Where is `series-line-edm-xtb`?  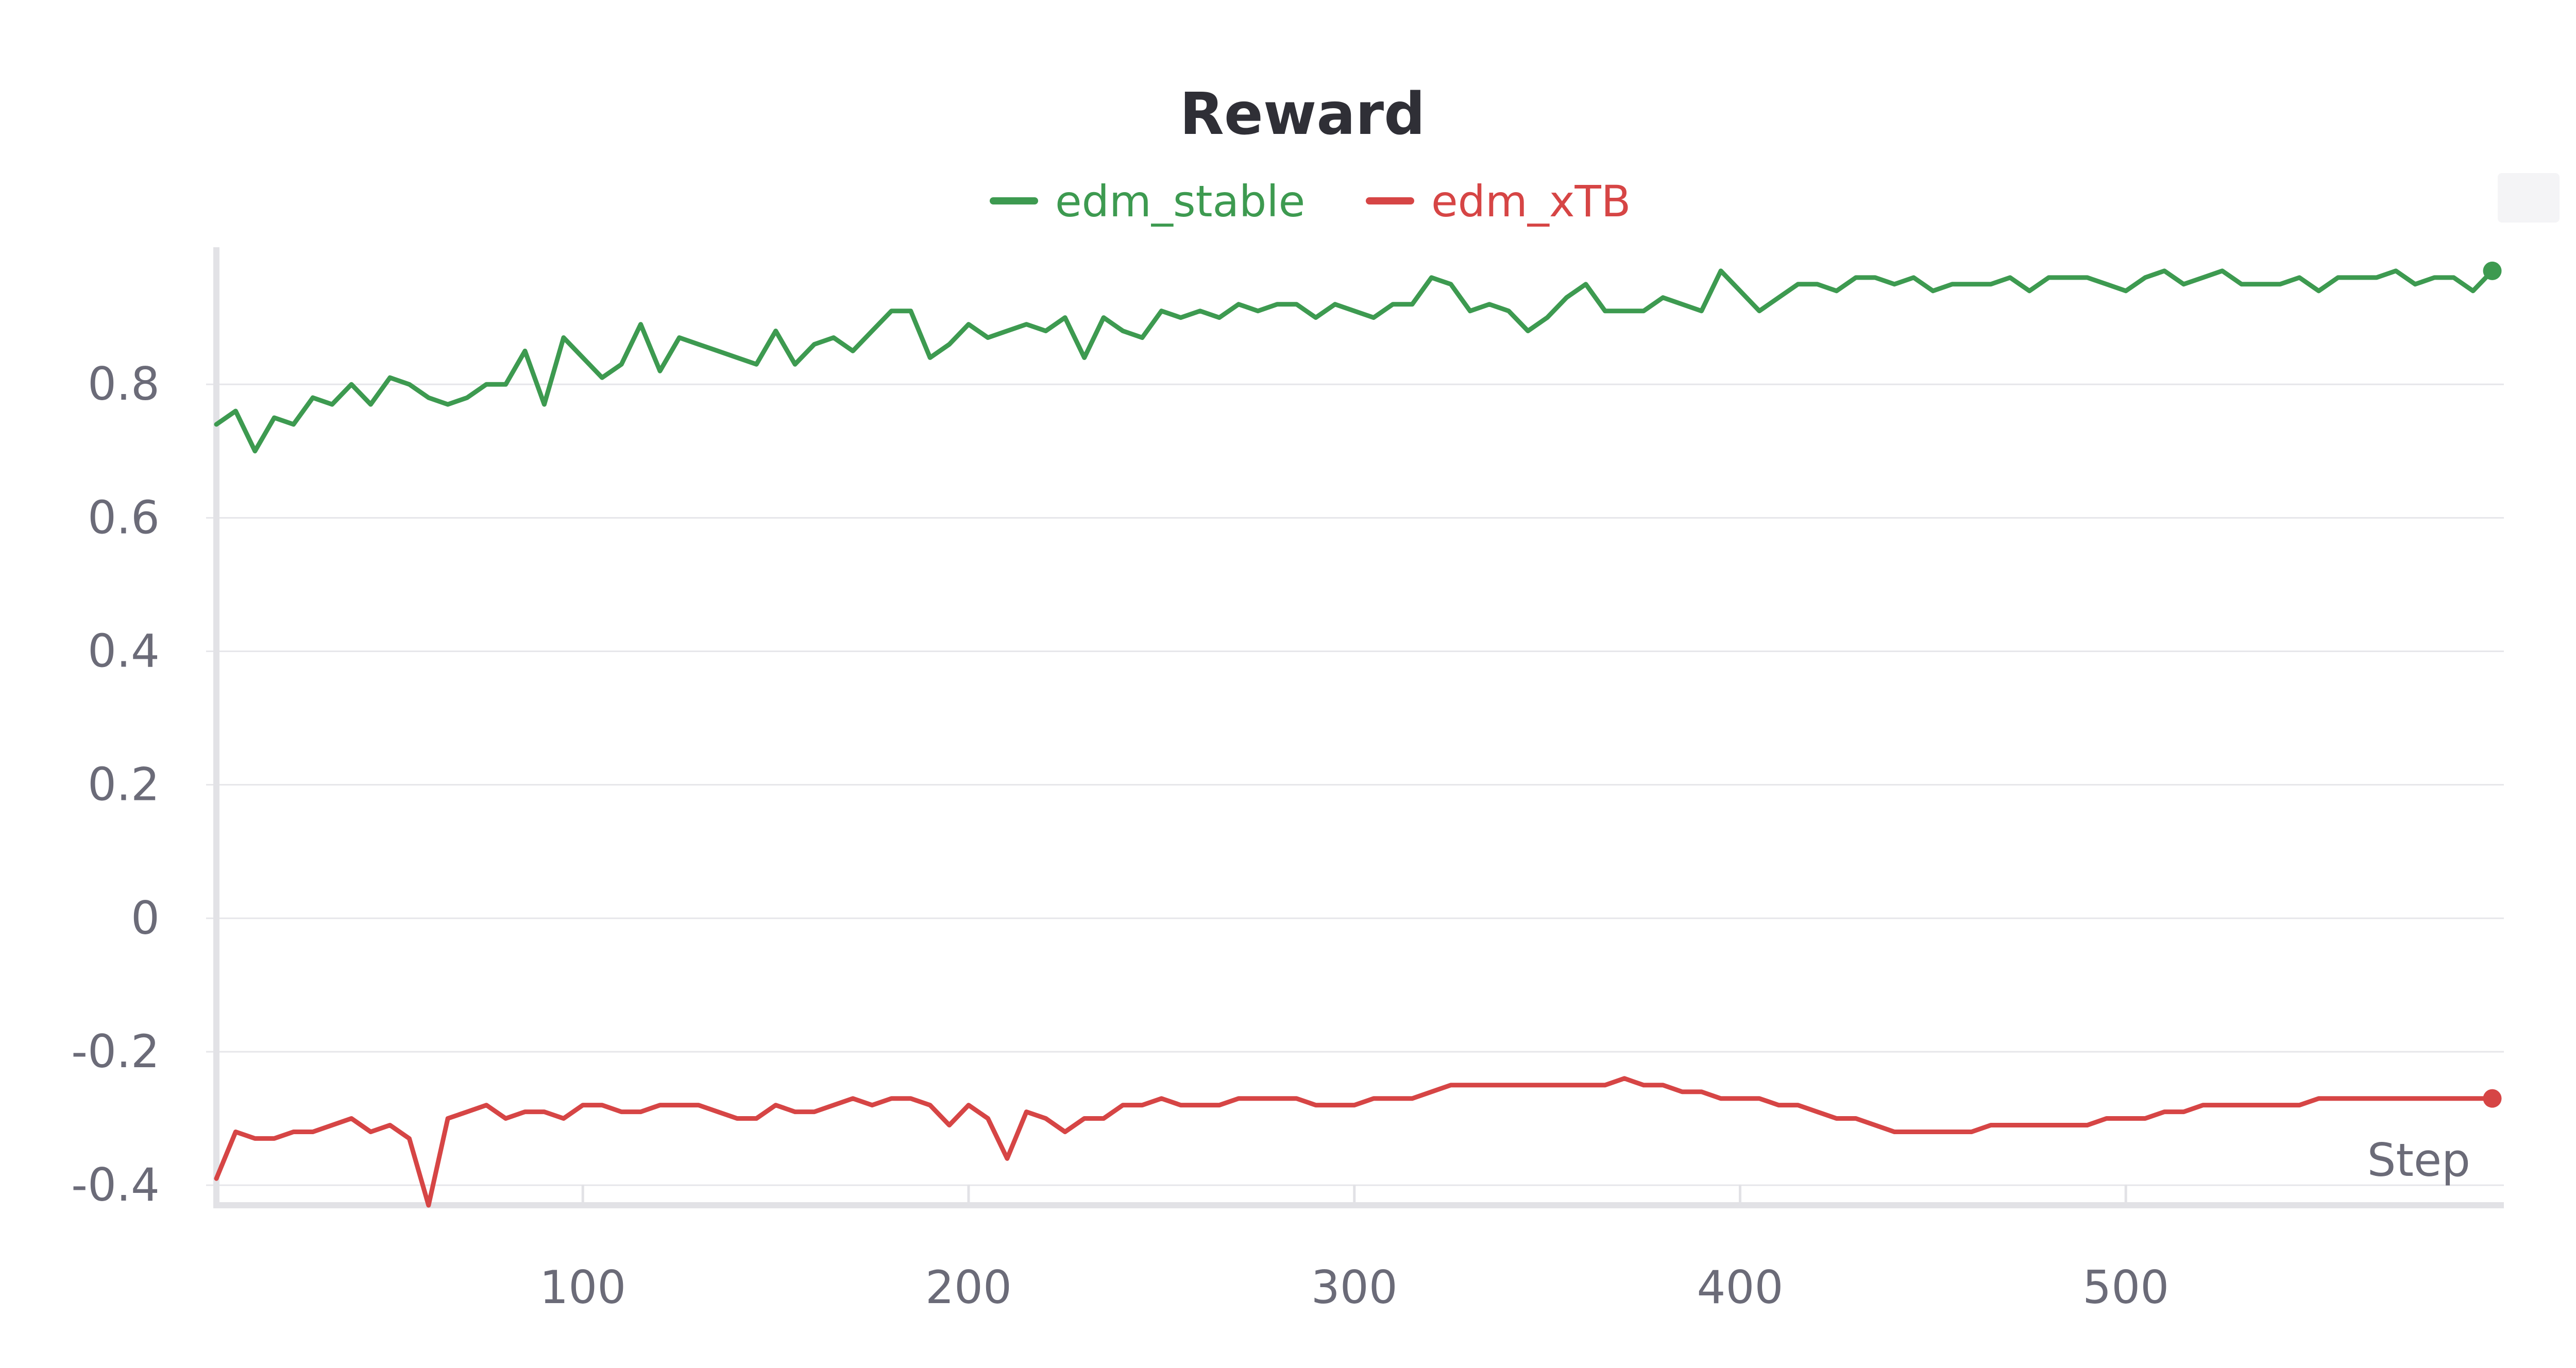
series-line-edm-xtb is located at coordinates (1354, 1142).